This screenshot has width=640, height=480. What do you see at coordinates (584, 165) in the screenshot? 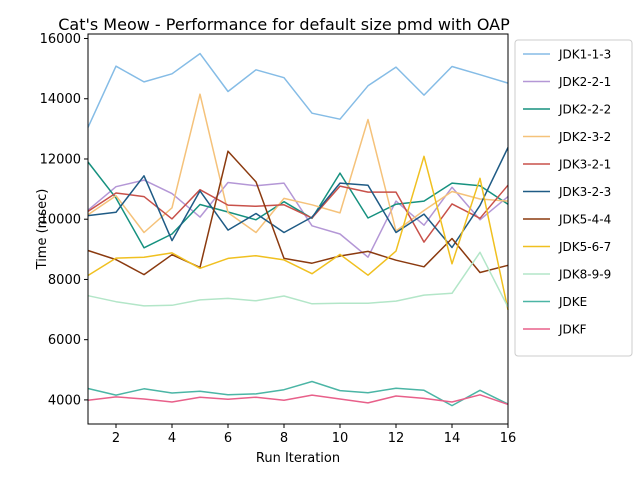
I see `legend-label-jdk3-2-1: JDK3-2-1` at bounding box center [584, 165].